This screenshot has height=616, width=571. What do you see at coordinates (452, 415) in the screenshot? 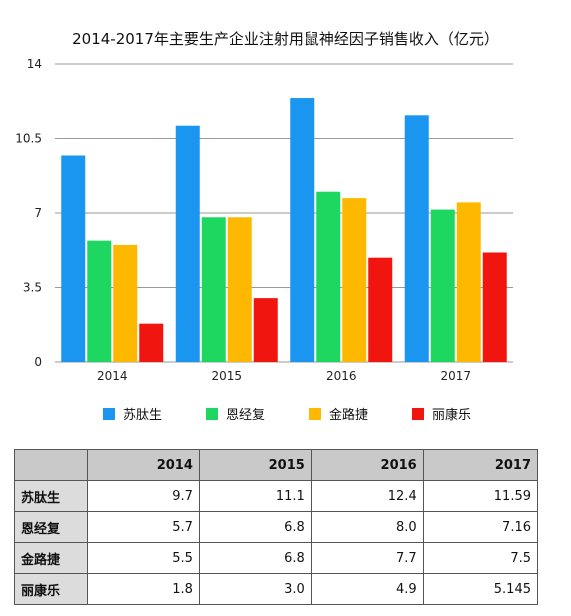
I see `legend-label: 丽康乐` at bounding box center [452, 415].